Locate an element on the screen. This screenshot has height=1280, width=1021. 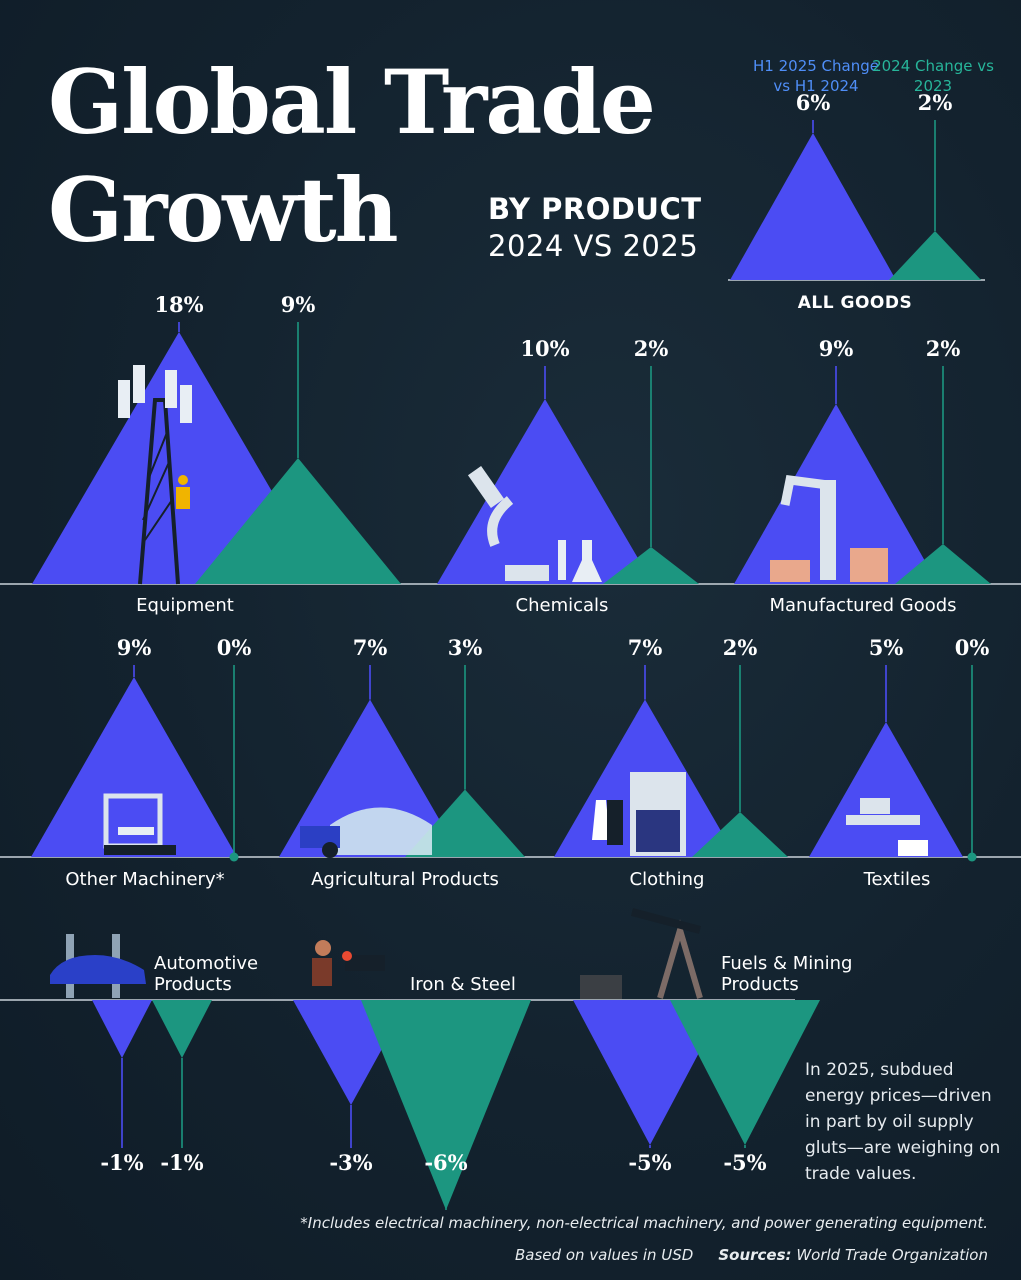
value-label-h1-2025-iron-steel: -3% is located at coordinates (350, 1162).